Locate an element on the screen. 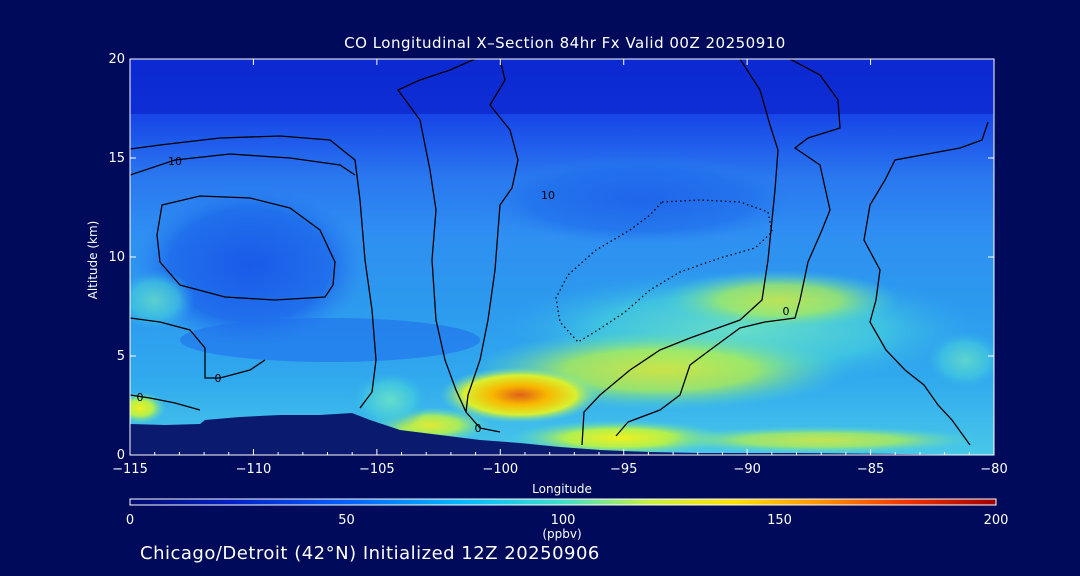 The width and height of the screenshot is (1080, 576). colorbar-tick-label: 200 is located at coordinates (996, 520).